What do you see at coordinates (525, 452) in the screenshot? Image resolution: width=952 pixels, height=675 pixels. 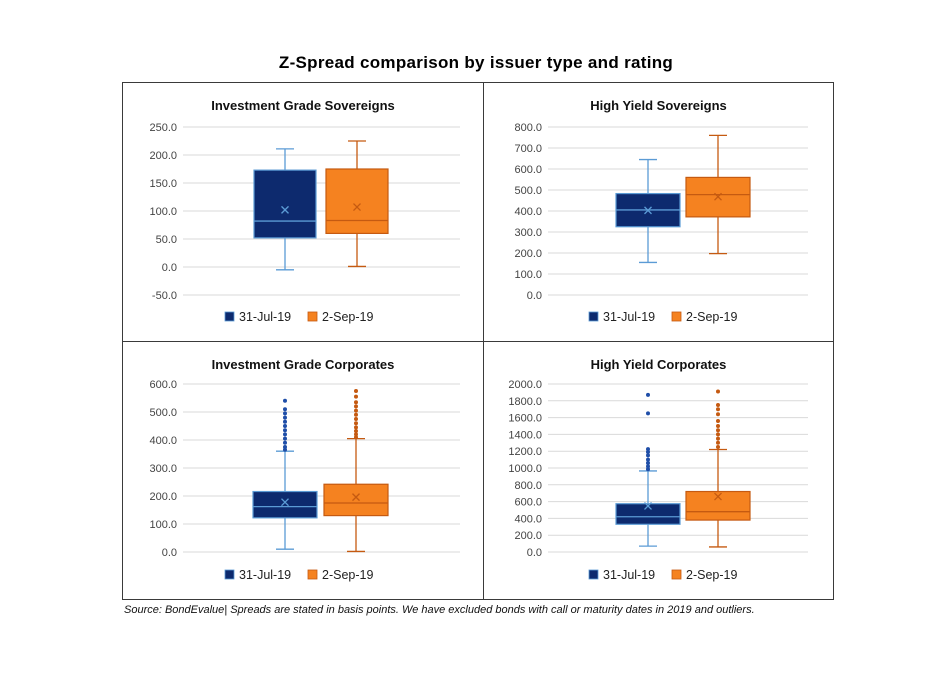 I see `y-tick-label: 1200.0` at bounding box center [525, 452].